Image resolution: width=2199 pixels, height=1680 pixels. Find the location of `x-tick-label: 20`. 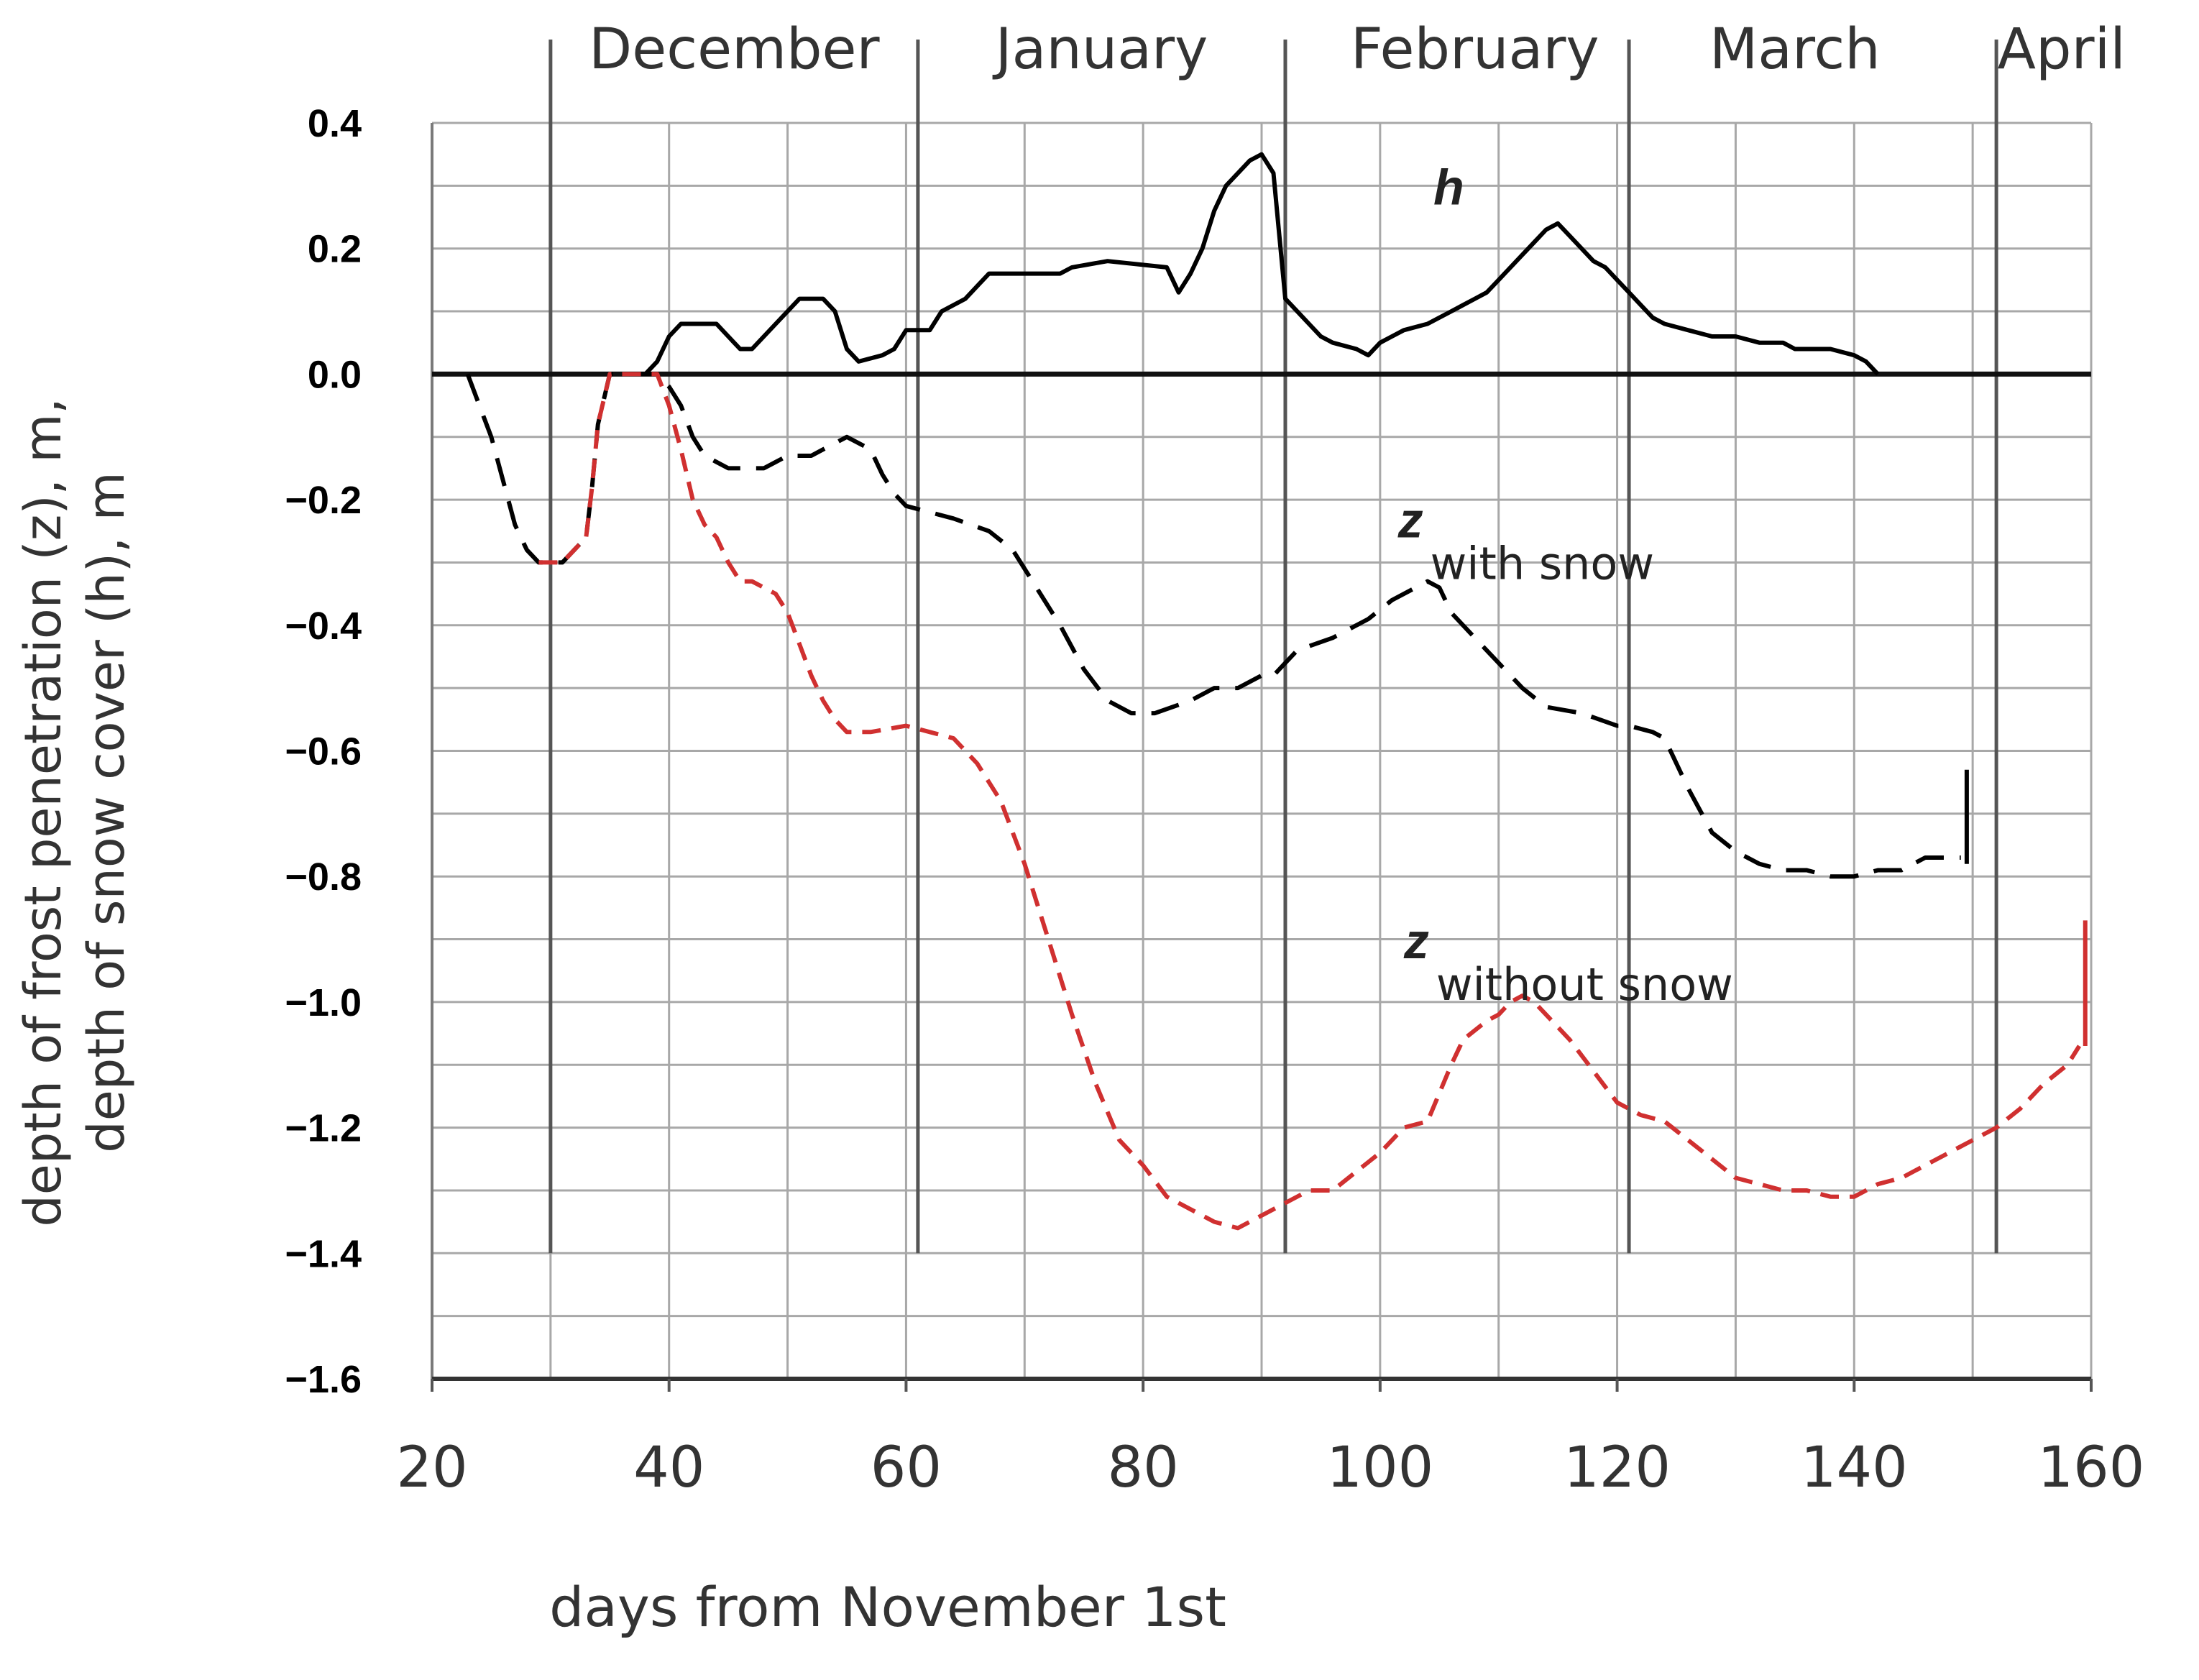

x-tick-label: 20 is located at coordinates (431, 1468).